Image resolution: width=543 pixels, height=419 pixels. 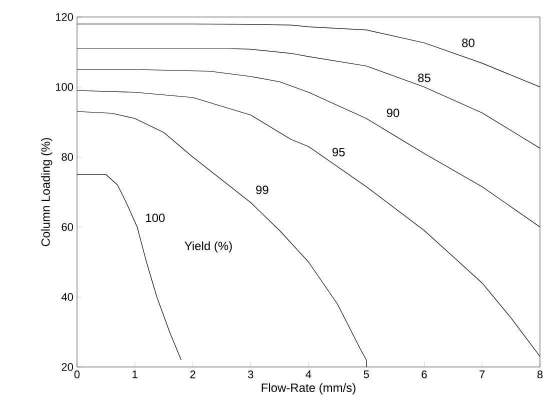 I want to click on annotation: 100, so click(x=155, y=218).